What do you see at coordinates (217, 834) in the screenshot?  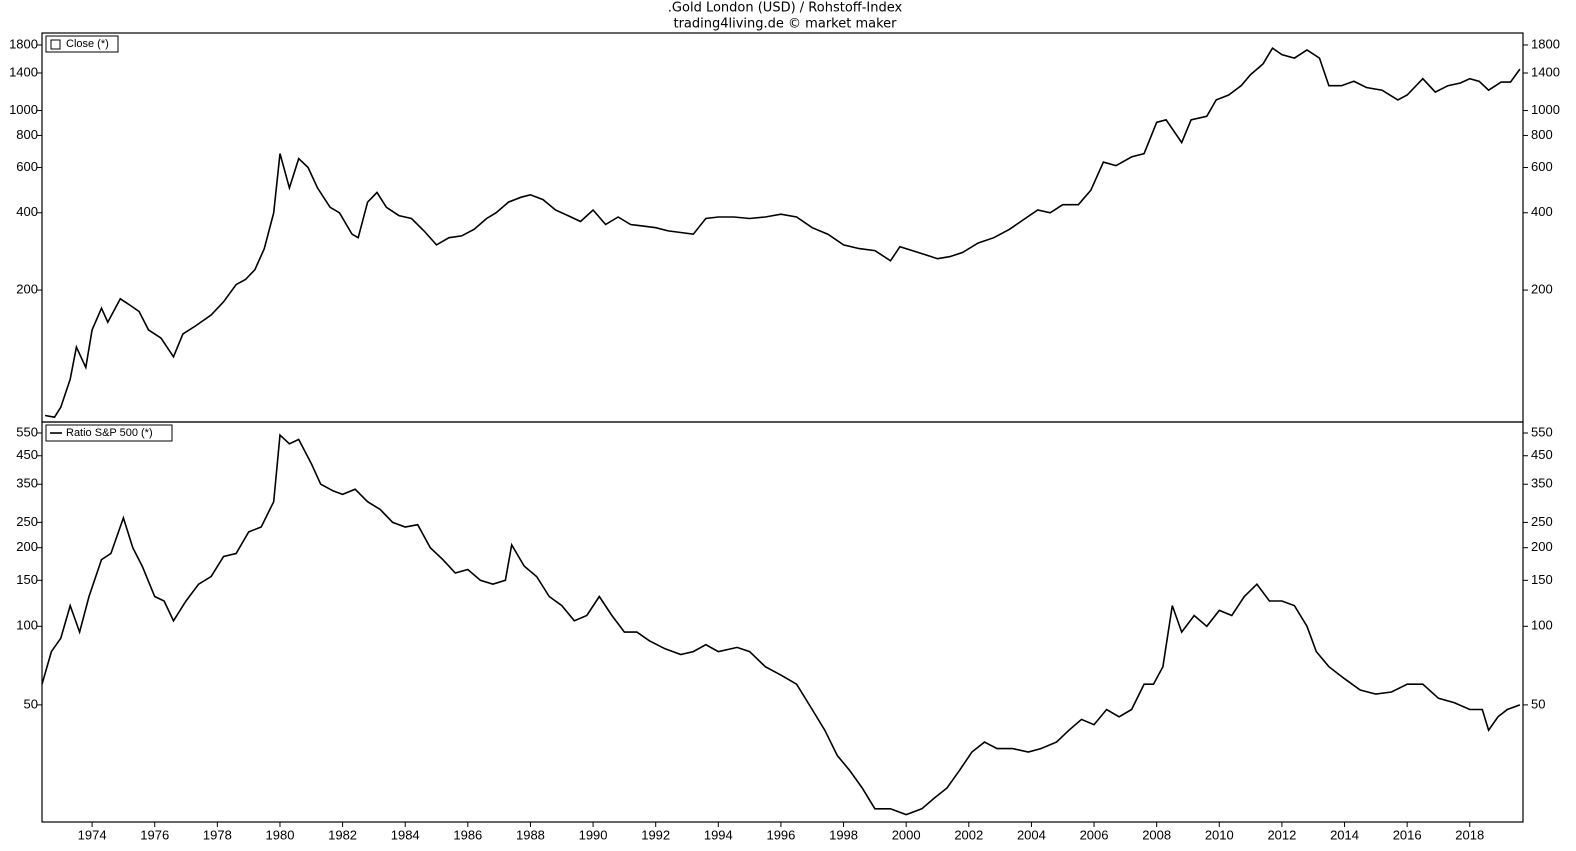 I see `x-tick-label: 1978` at bounding box center [217, 834].